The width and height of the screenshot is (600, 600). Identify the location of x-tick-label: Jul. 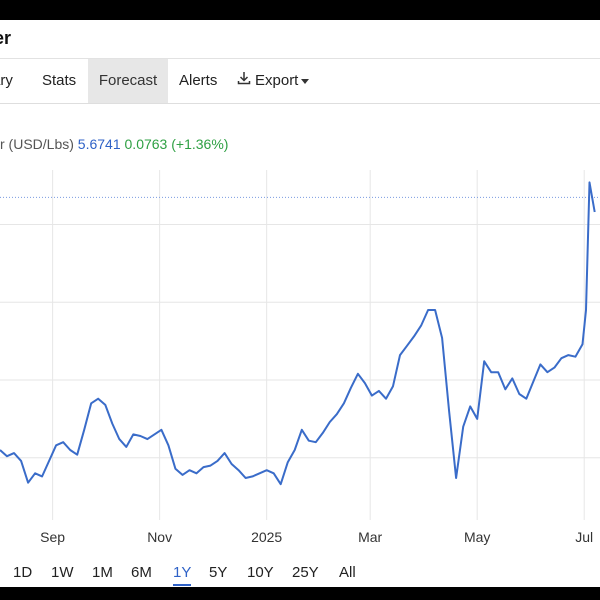
(584, 537).